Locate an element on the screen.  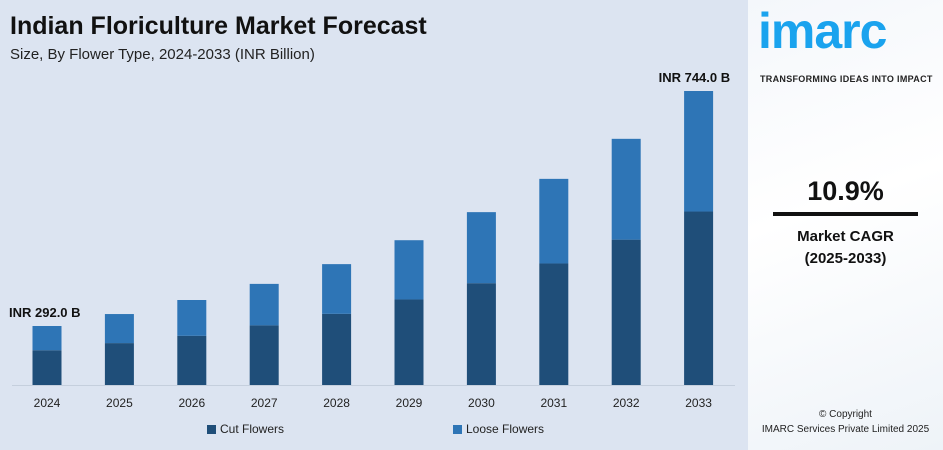
bar-loose-flowers-2024 is located at coordinates (47, 338).